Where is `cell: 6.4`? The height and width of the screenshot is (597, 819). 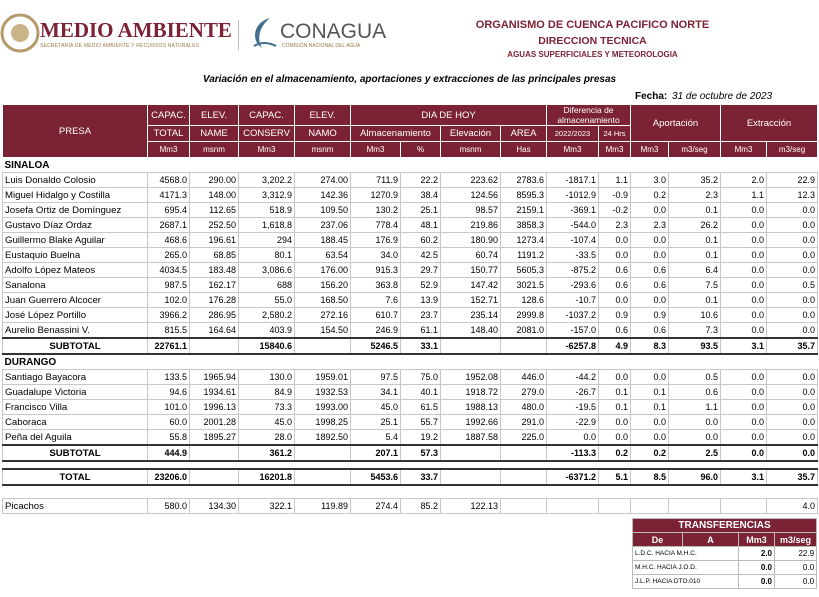
cell: 6.4 is located at coordinates (694, 270).